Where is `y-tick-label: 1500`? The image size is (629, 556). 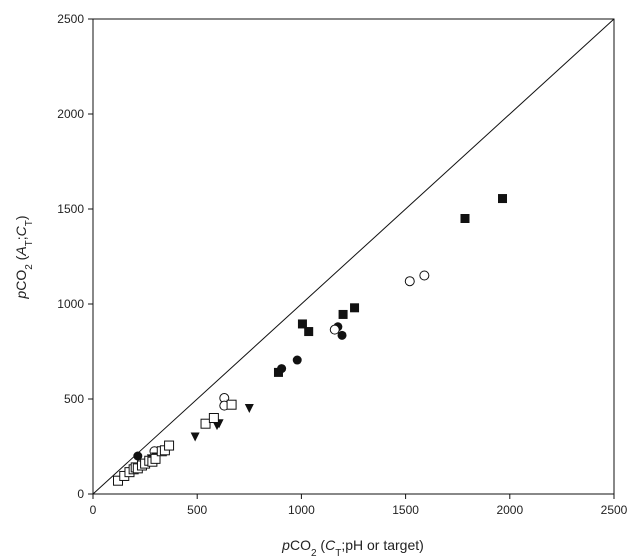 y-tick-label: 1500 is located at coordinates (70, 209).